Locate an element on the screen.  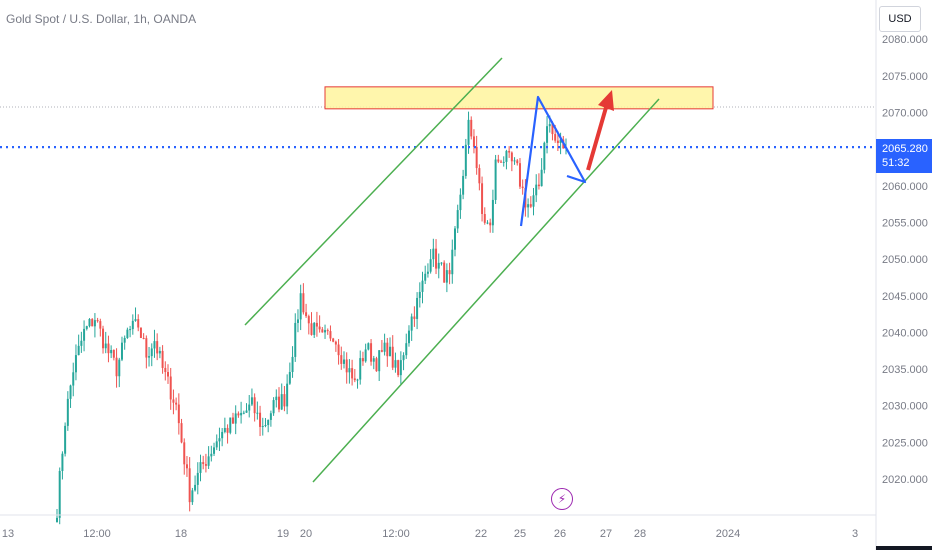
x-tick-label: 19 is located at coordinates (283, 534).